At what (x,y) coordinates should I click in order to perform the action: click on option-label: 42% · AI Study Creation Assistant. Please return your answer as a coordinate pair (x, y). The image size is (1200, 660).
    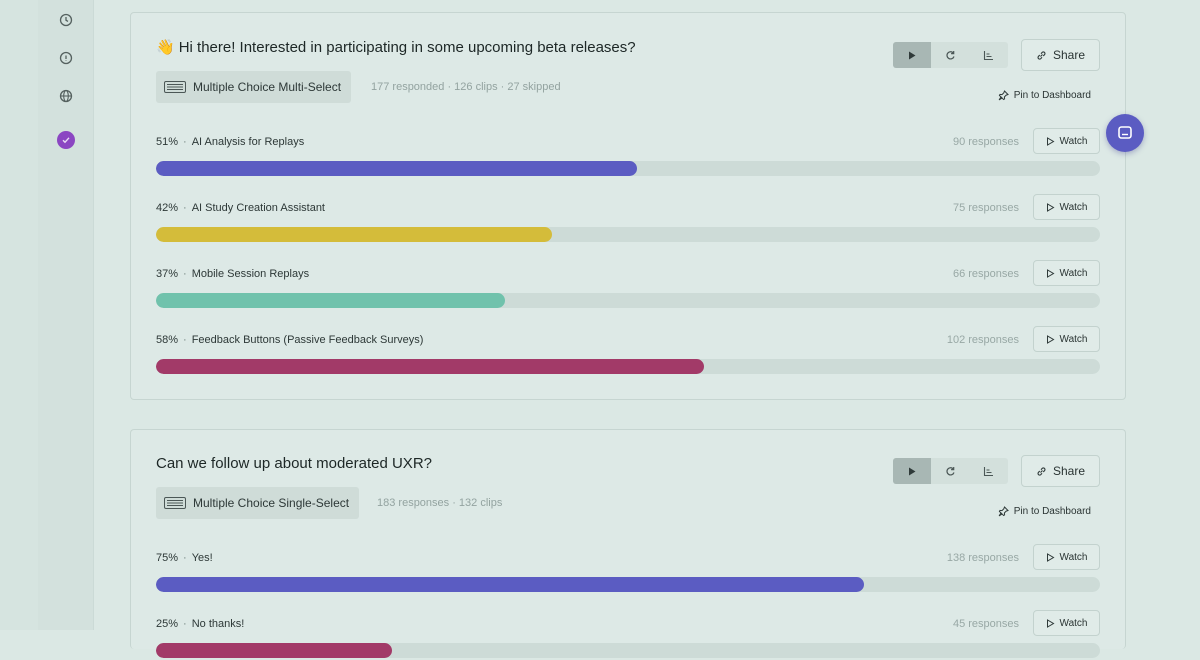
    Looking at the image, I should click on (240, 208).